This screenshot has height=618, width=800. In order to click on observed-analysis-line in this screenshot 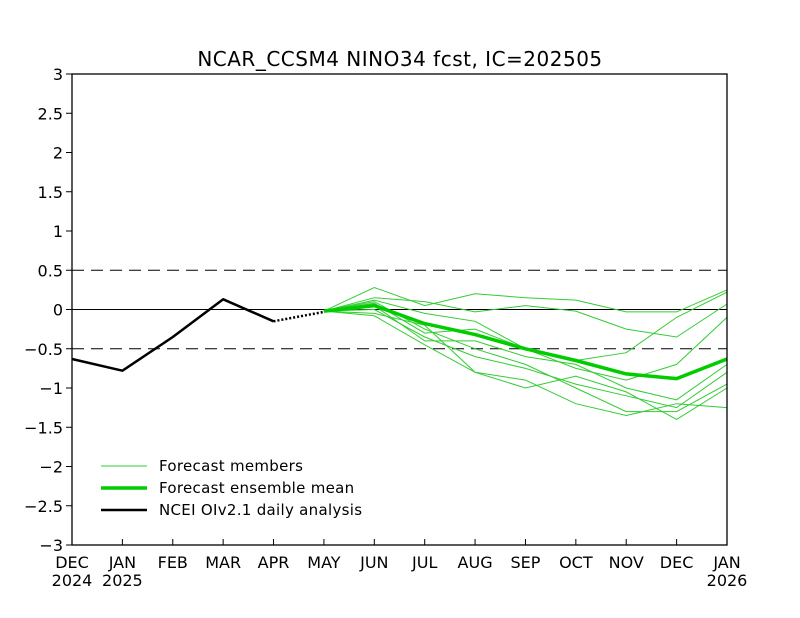, I will do `click(173, 335)`.